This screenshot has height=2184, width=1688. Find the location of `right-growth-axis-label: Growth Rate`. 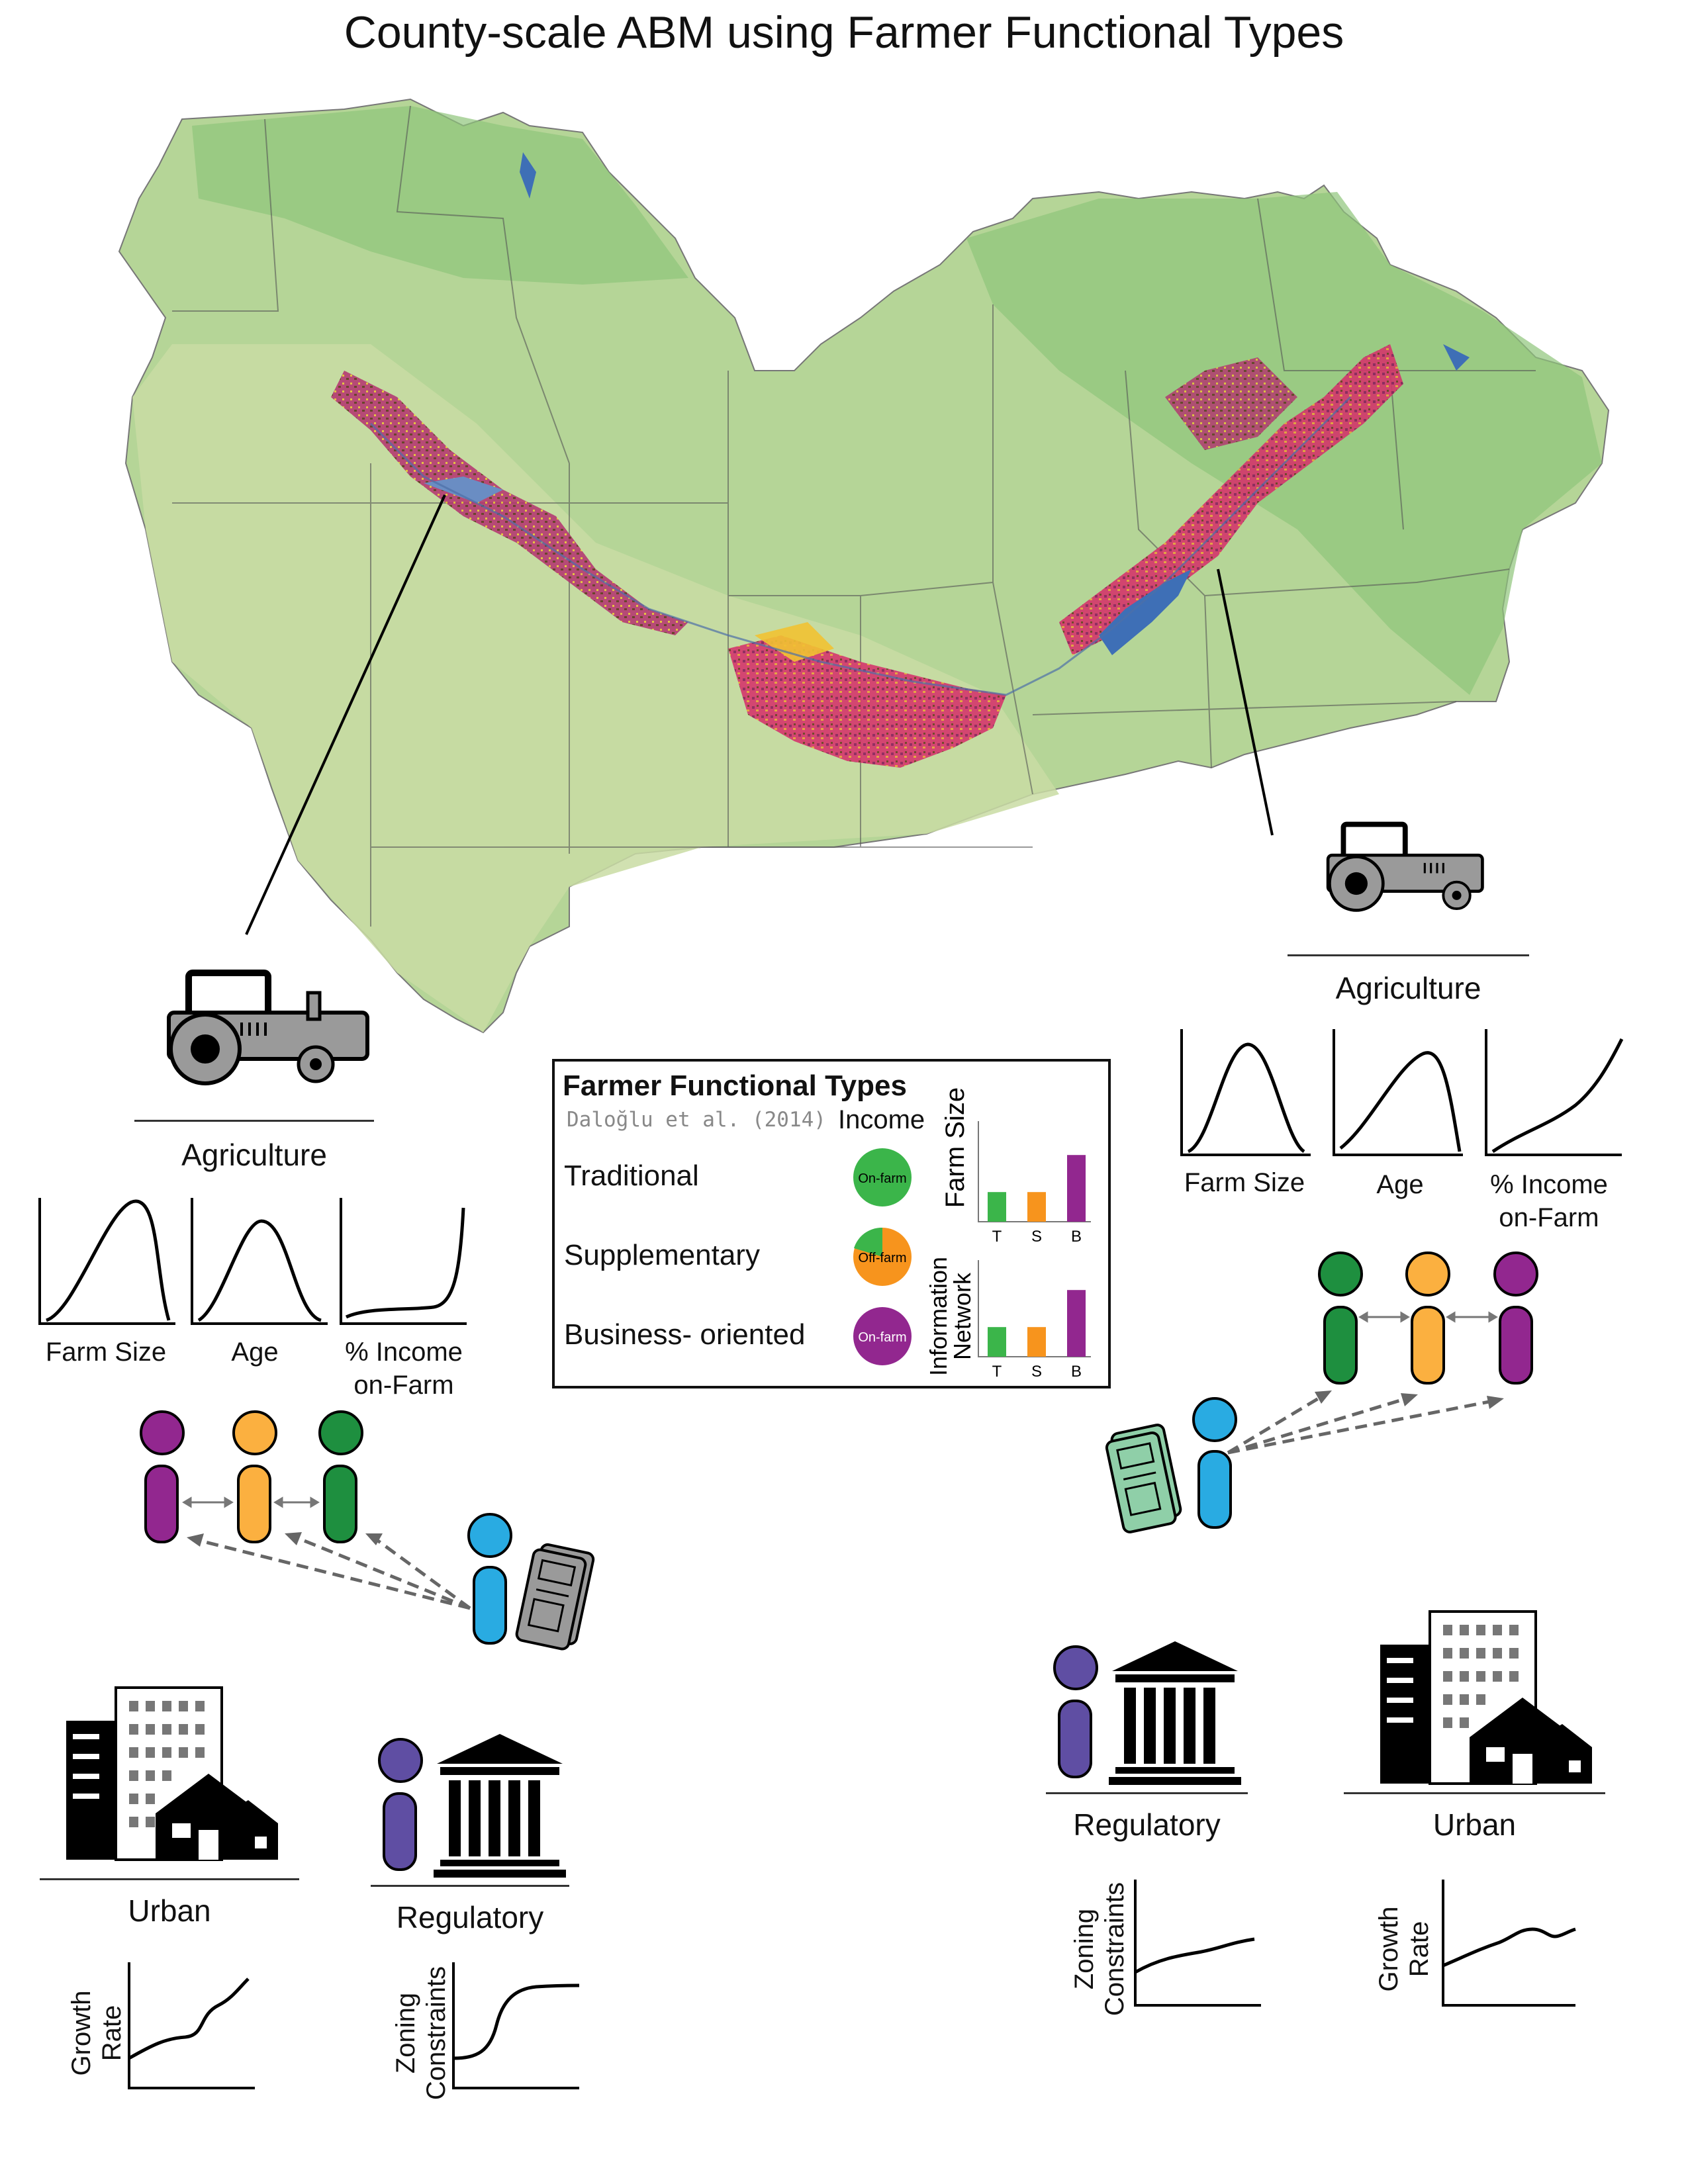

right-growth-axis-label: Growth Rate is located at coordinates (1404, 1949).